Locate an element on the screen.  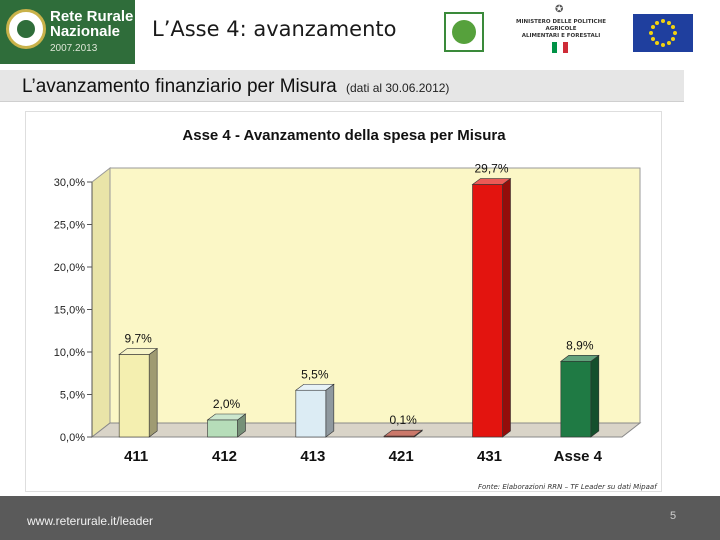
data-label: 2,0% is located at coordinates (227, 404).